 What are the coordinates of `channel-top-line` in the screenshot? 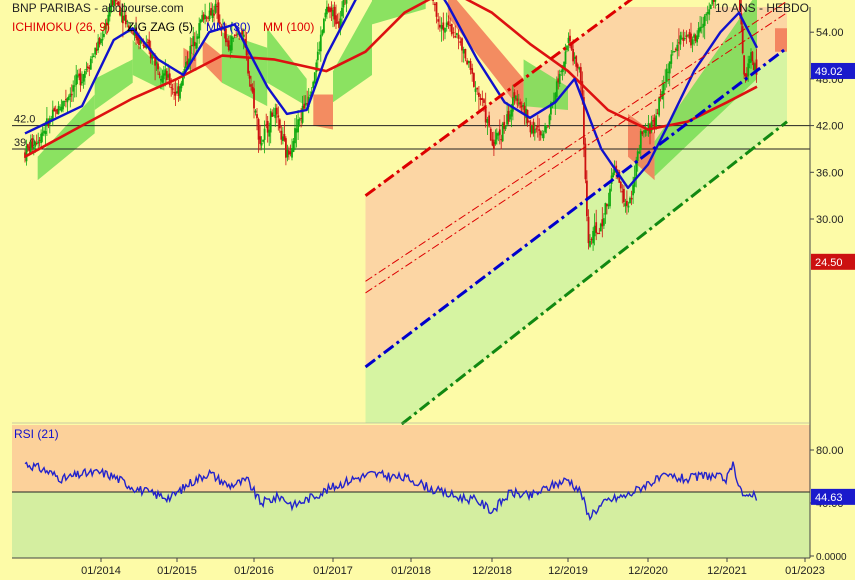 It's located at (498, 98).